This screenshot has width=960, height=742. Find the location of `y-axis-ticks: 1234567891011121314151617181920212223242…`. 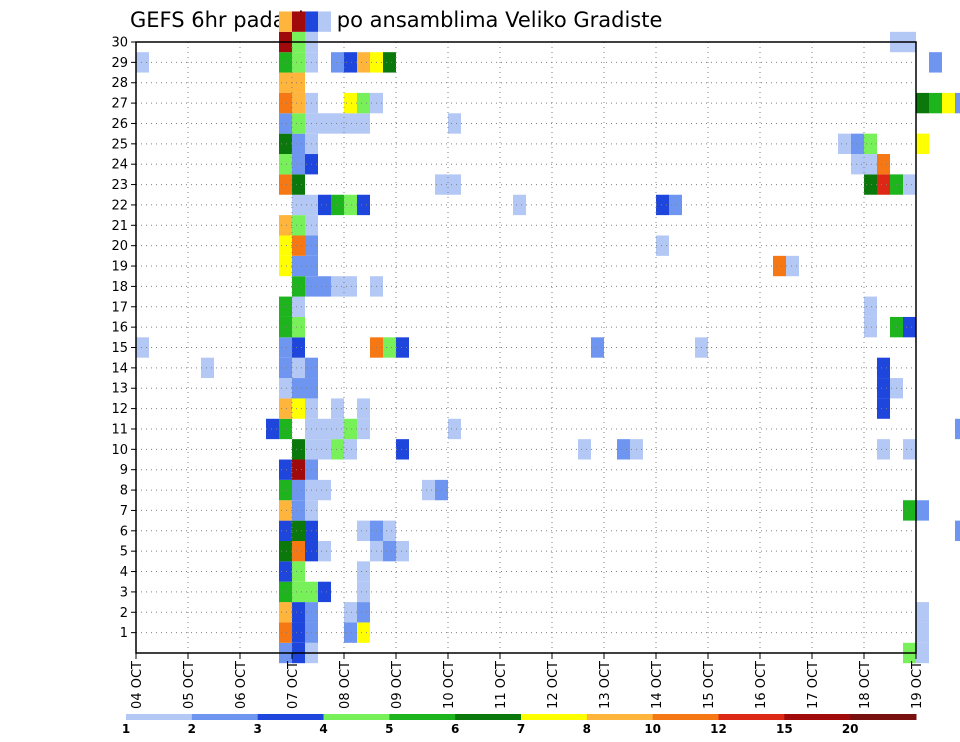

y-axis-ticks: 1234567891011121314151617181920212223242… is located at coordinates (123, 338).